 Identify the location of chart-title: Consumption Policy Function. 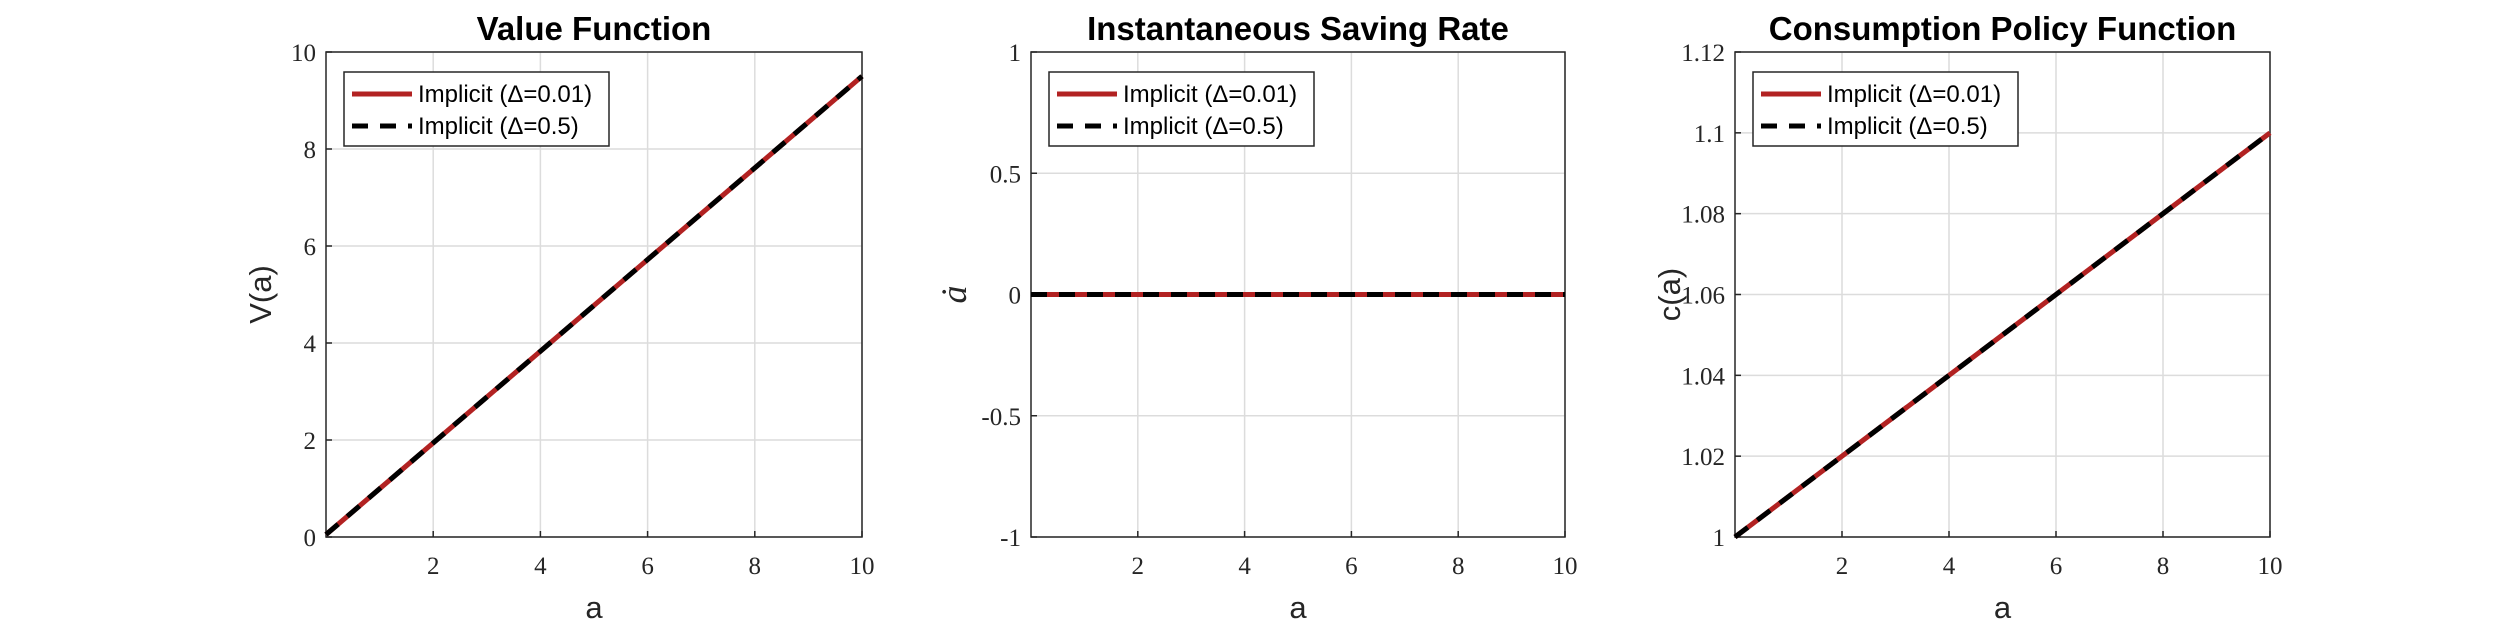
(2002, 28).